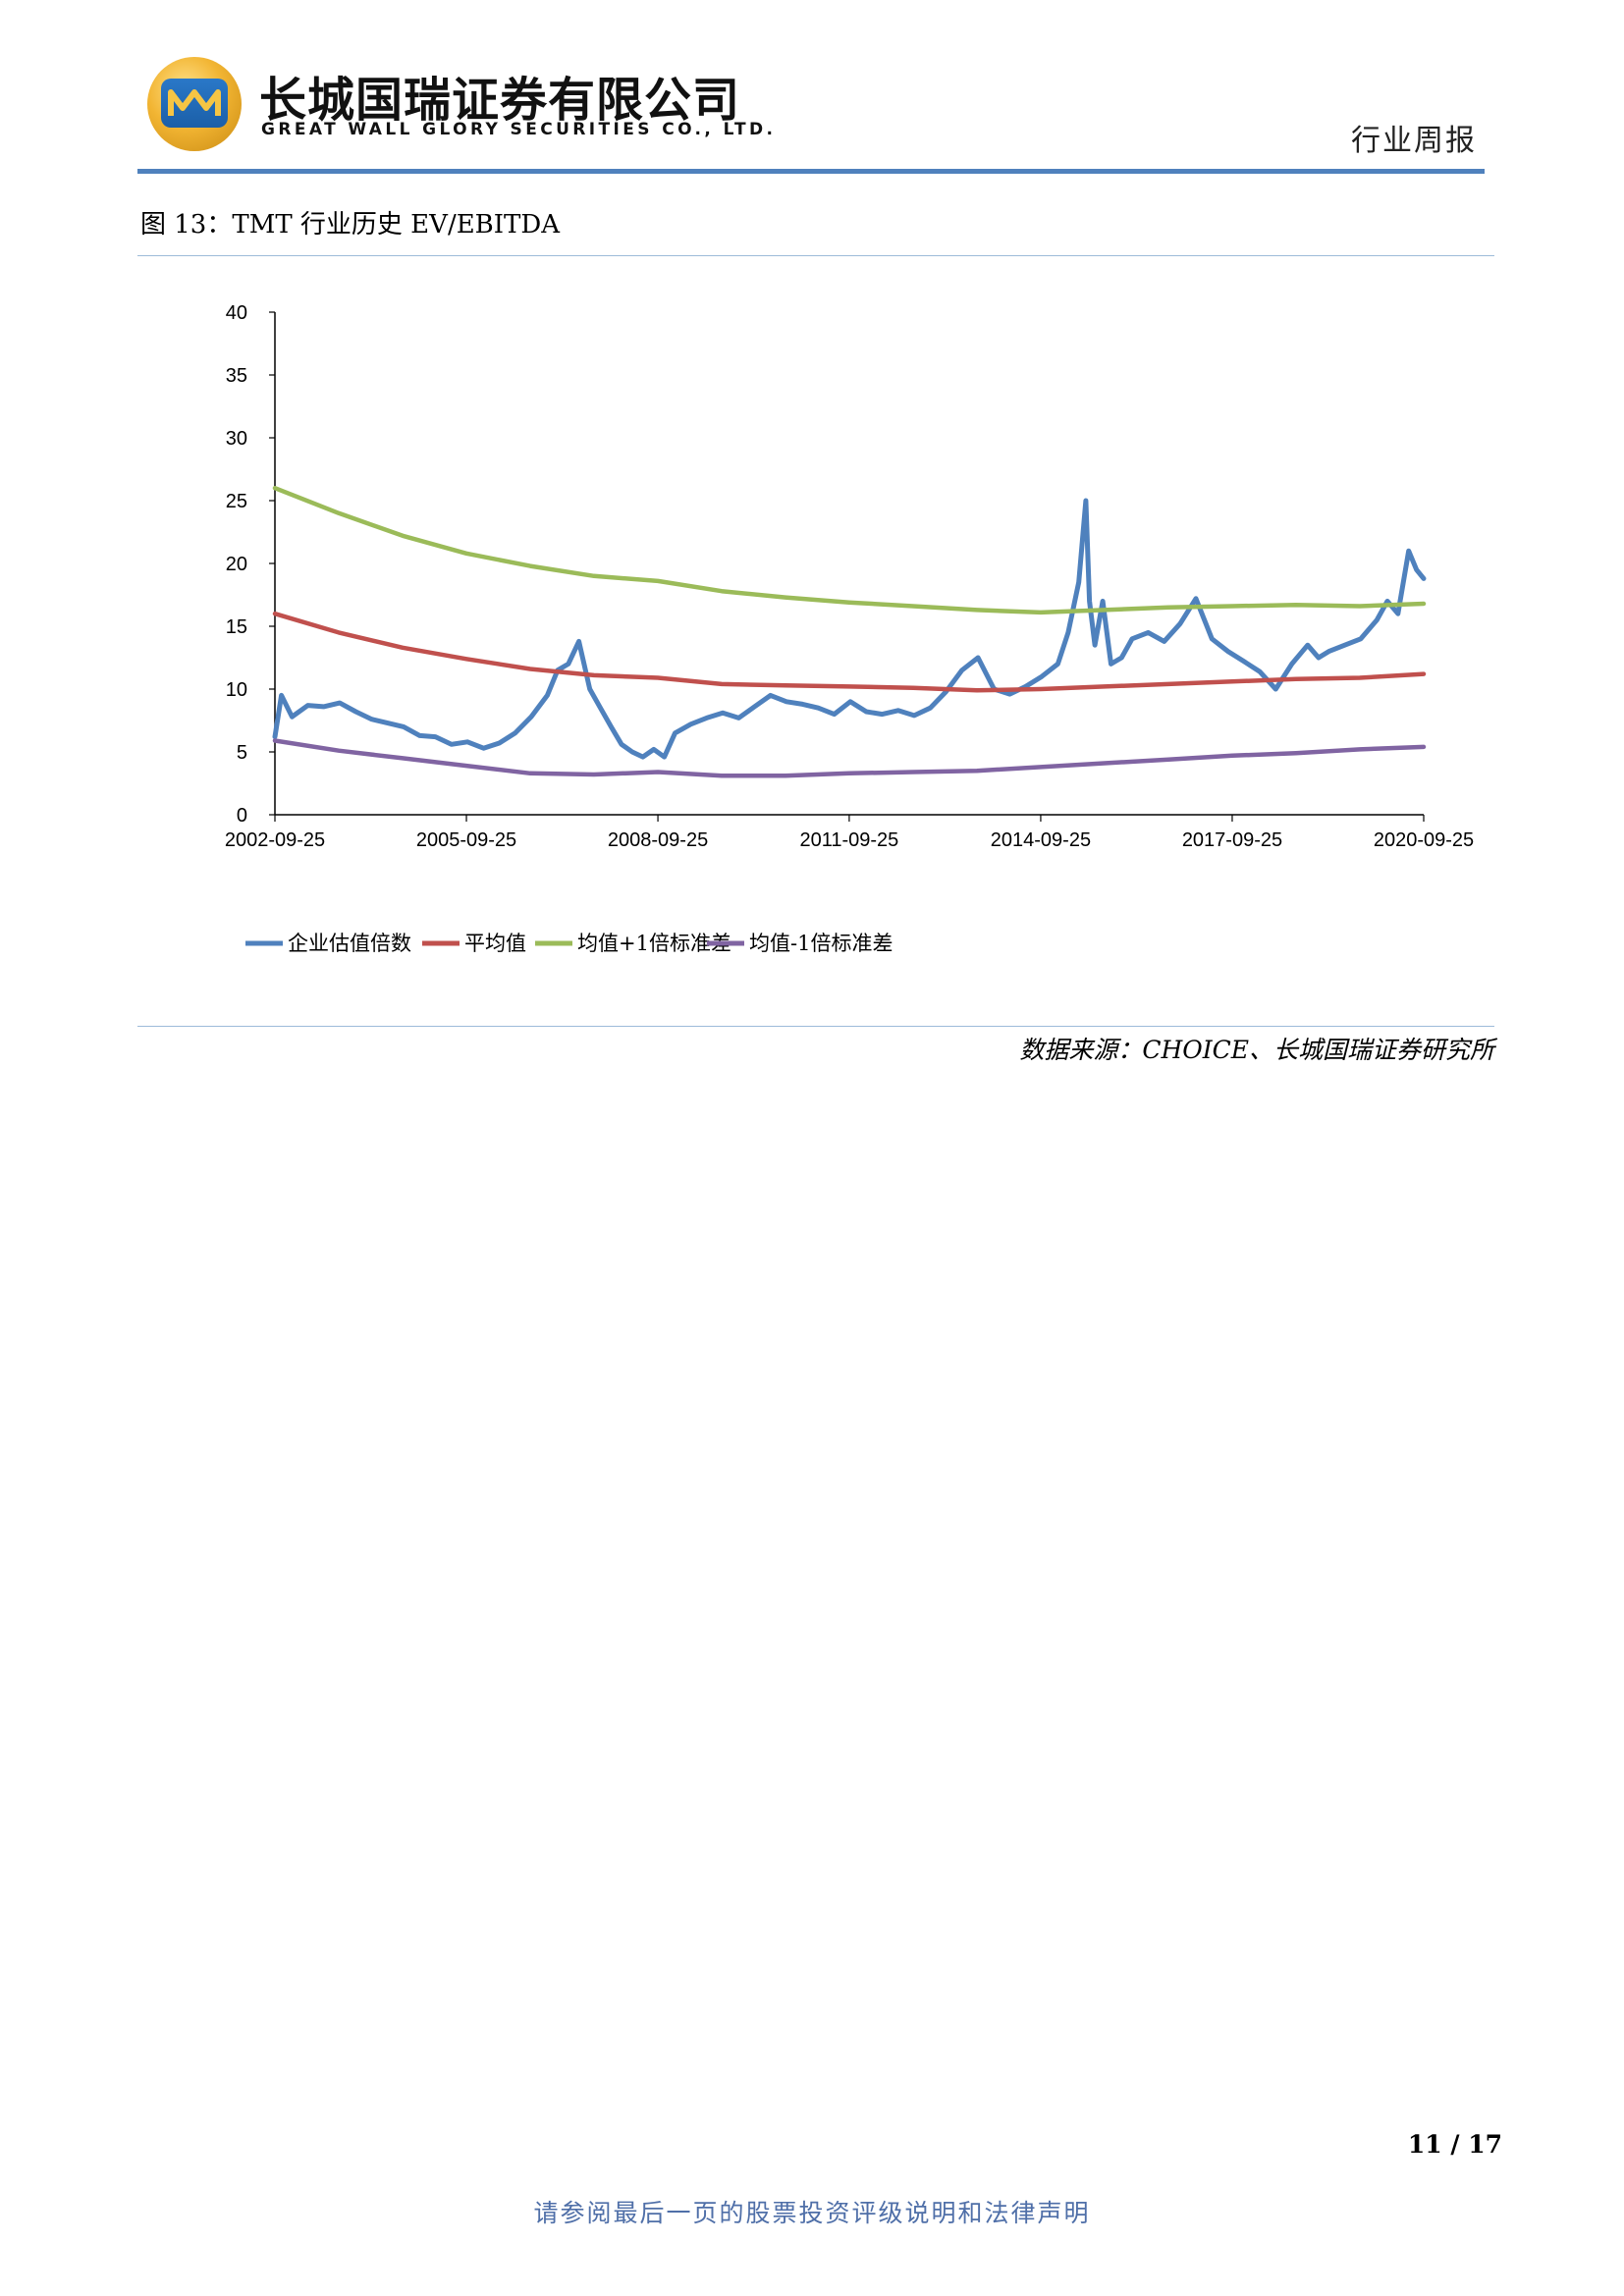  Describe the element at coordinates (1256, 1050) in the screenshot. I see `data-source-note: 数据来源：CHOICE、长城国瑞证券研究所` at that location.